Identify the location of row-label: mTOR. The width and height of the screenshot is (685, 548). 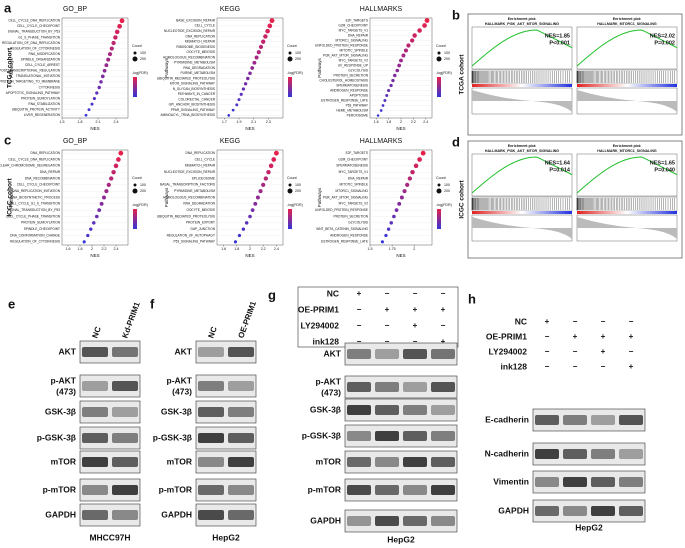
(179, 461).